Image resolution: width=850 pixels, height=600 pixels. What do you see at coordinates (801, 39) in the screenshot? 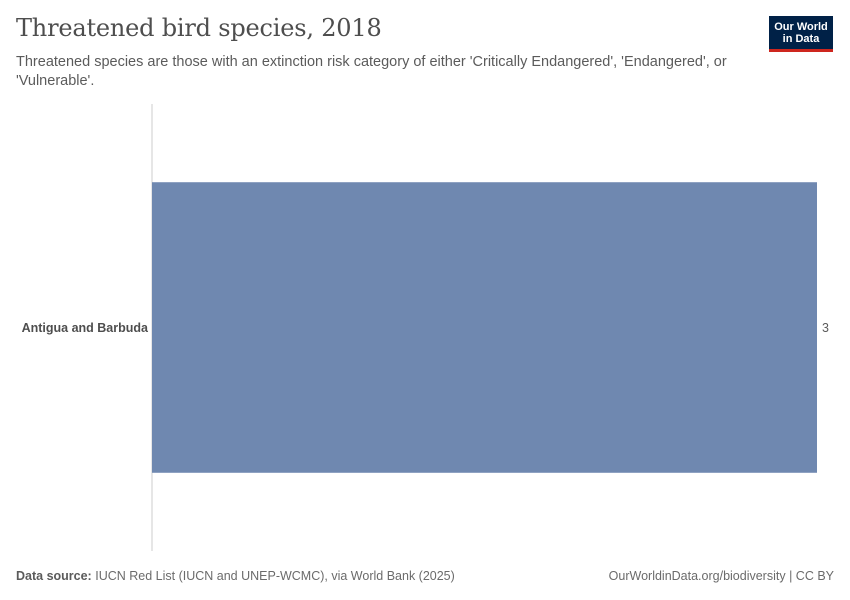
I see `logo-line-2: in Data` at bounding box center [801, 39].